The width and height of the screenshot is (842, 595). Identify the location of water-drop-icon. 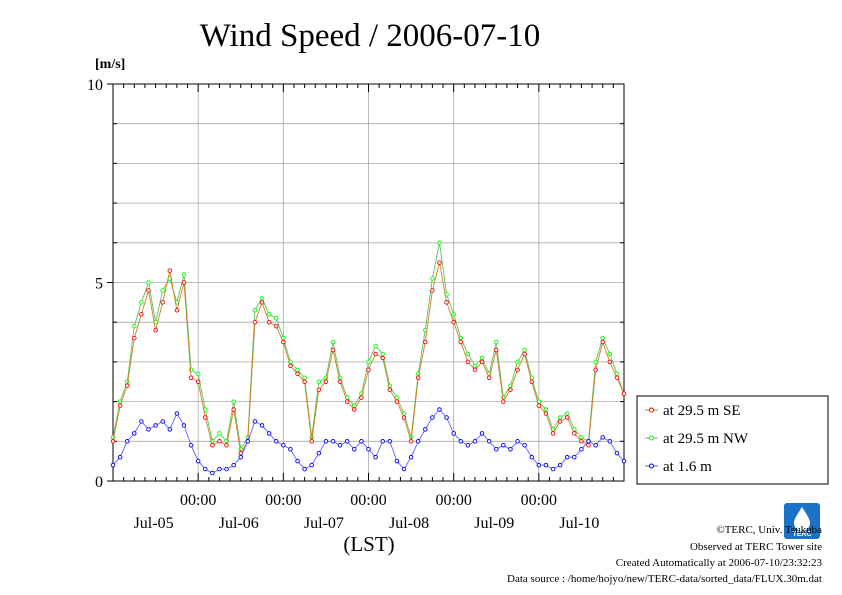
(802, 519).